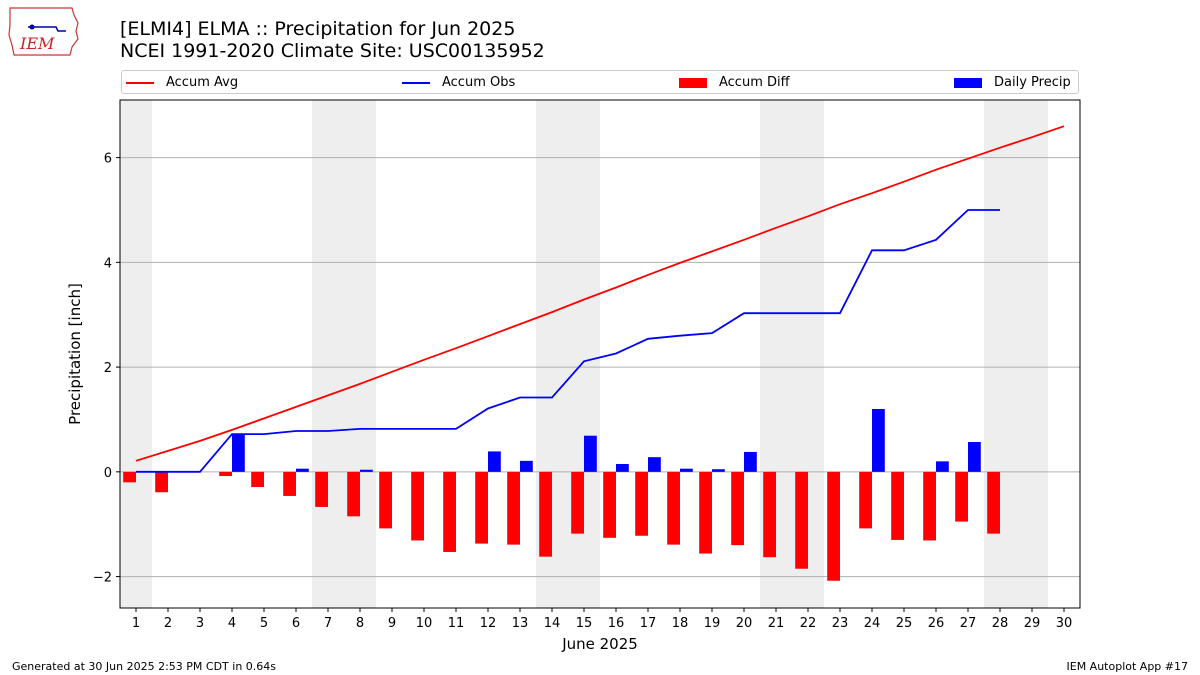  What do you see at coordinates (552, 623) in the screenshot?
I see `x-tick-label: 14` at bounding box center [552, 623].